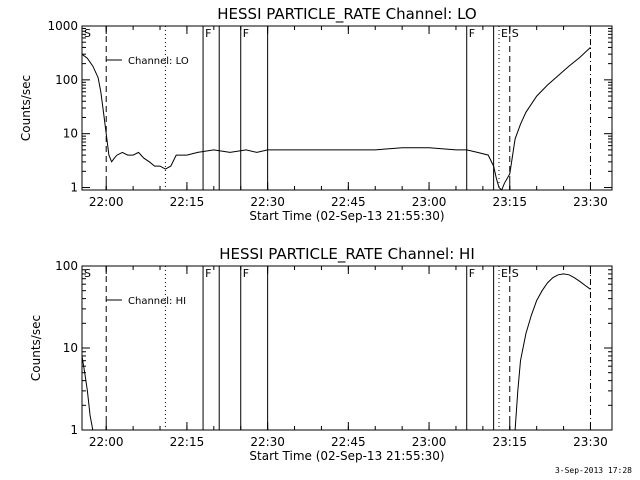 The height and width of the screenshot is (480, 640). Describe the element at coordinates (347, 254) in the screenshot. I see `chart-title: HESSI PARTICLE_RATE Channel: HI` at that location.